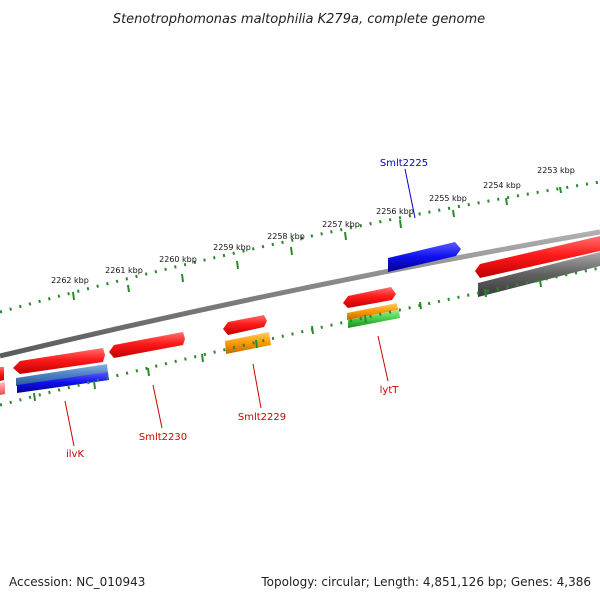  Describe the element at coordinates (448, 198) in the screenshot. I see `tick-label: 2255 kbp` at that location.